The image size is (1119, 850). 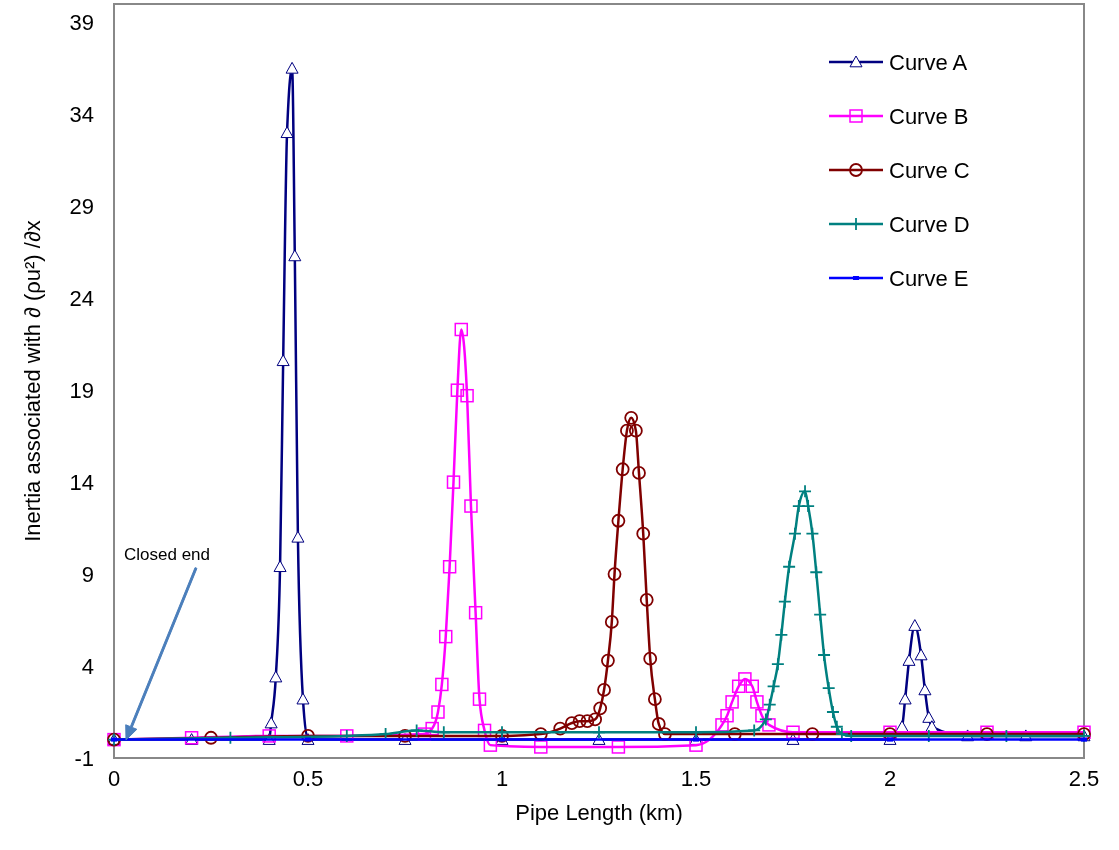 I want to click on legend-label: Curve E, so click(x=929, y=278).